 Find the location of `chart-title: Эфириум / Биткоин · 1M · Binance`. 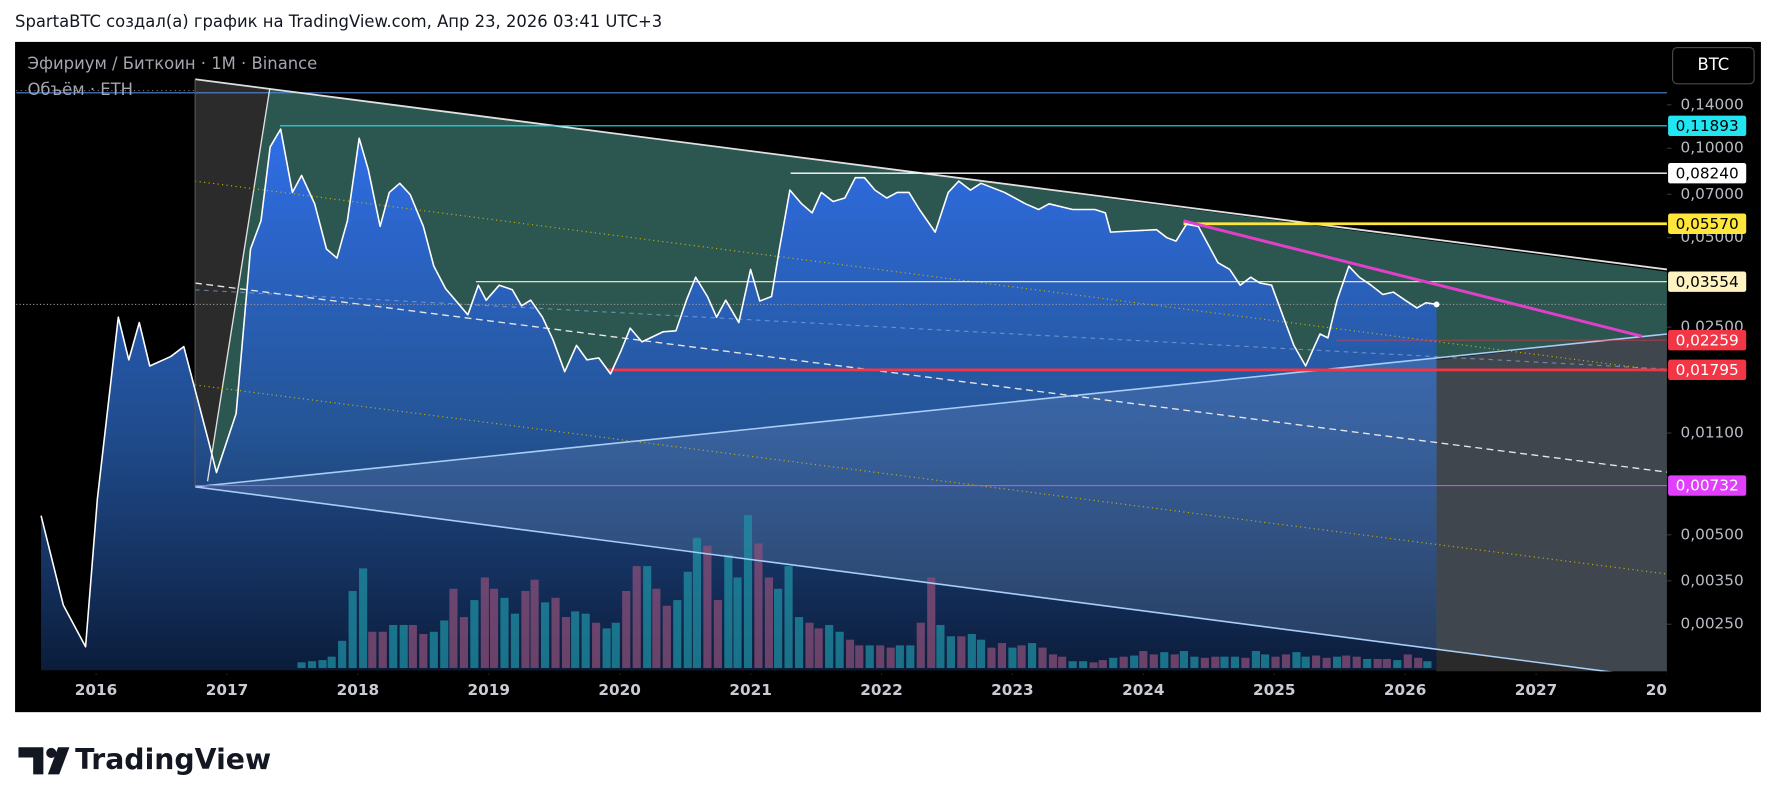

chart-title: Эфириум / Биткоин · 1M · Binance is located at coordinates (173, 63).